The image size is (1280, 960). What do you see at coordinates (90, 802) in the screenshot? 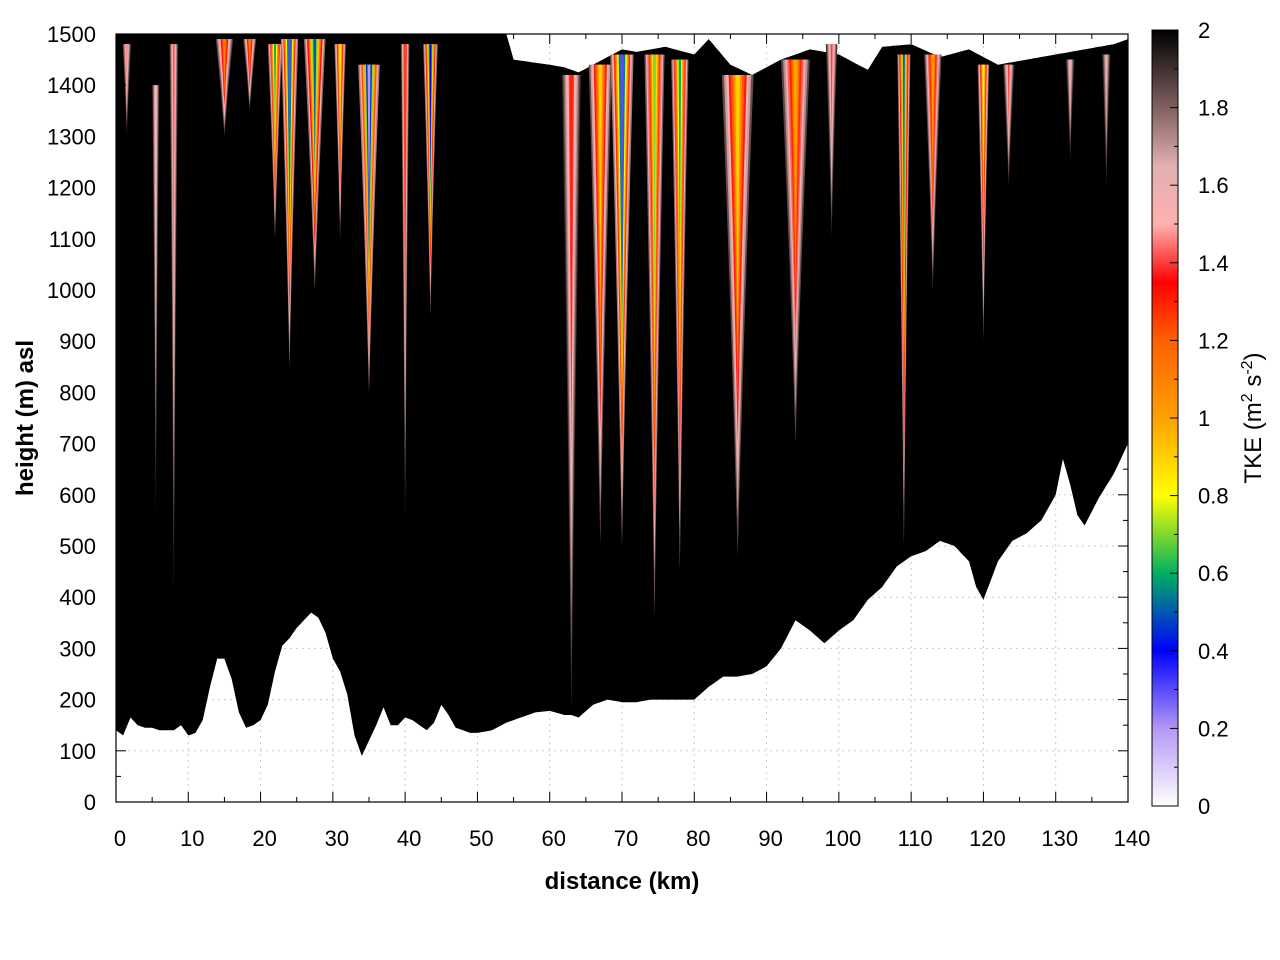
I see `y-tick-label: 0` at bounding box center [90, 802].